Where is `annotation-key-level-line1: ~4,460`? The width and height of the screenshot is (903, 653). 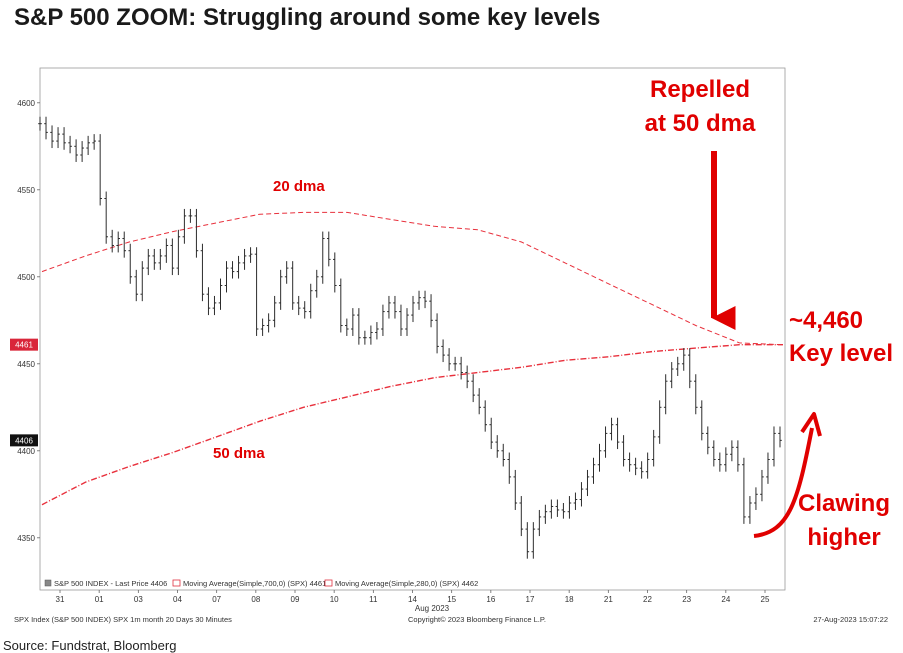
annotation-key-level-line1: ~4,460 is located at coordinates (826, 320).